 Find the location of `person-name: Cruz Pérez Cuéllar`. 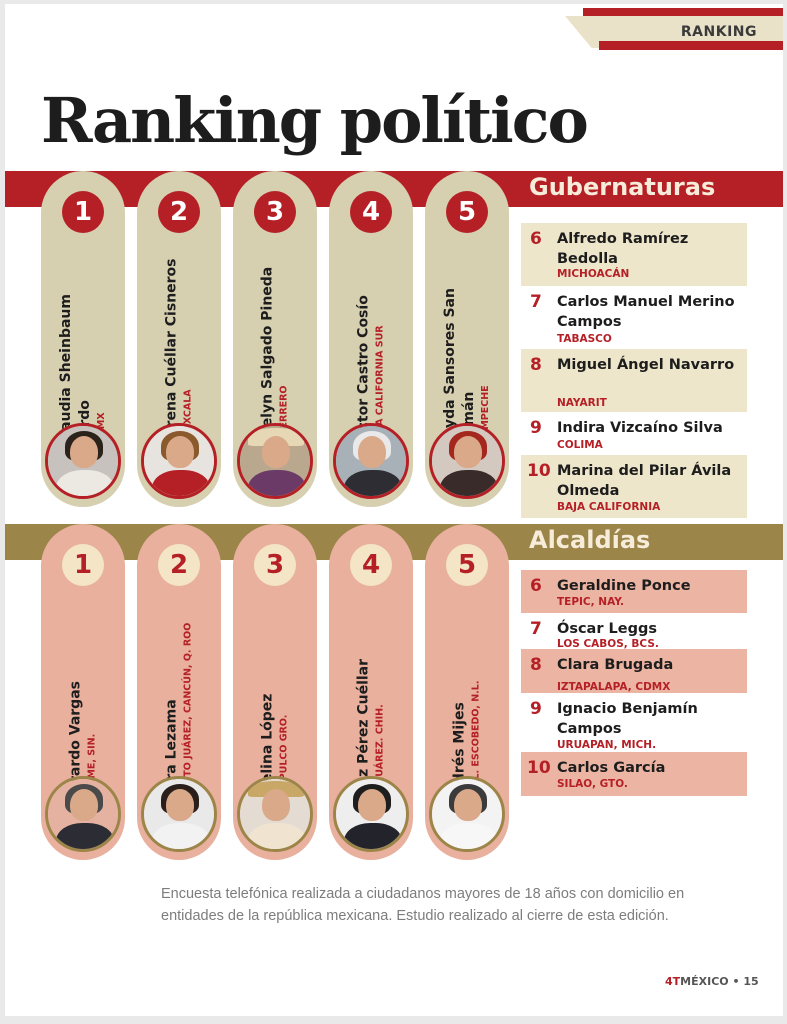

person-name: Cruz Pérez Cuéllar is located at coordinates (363, 731).